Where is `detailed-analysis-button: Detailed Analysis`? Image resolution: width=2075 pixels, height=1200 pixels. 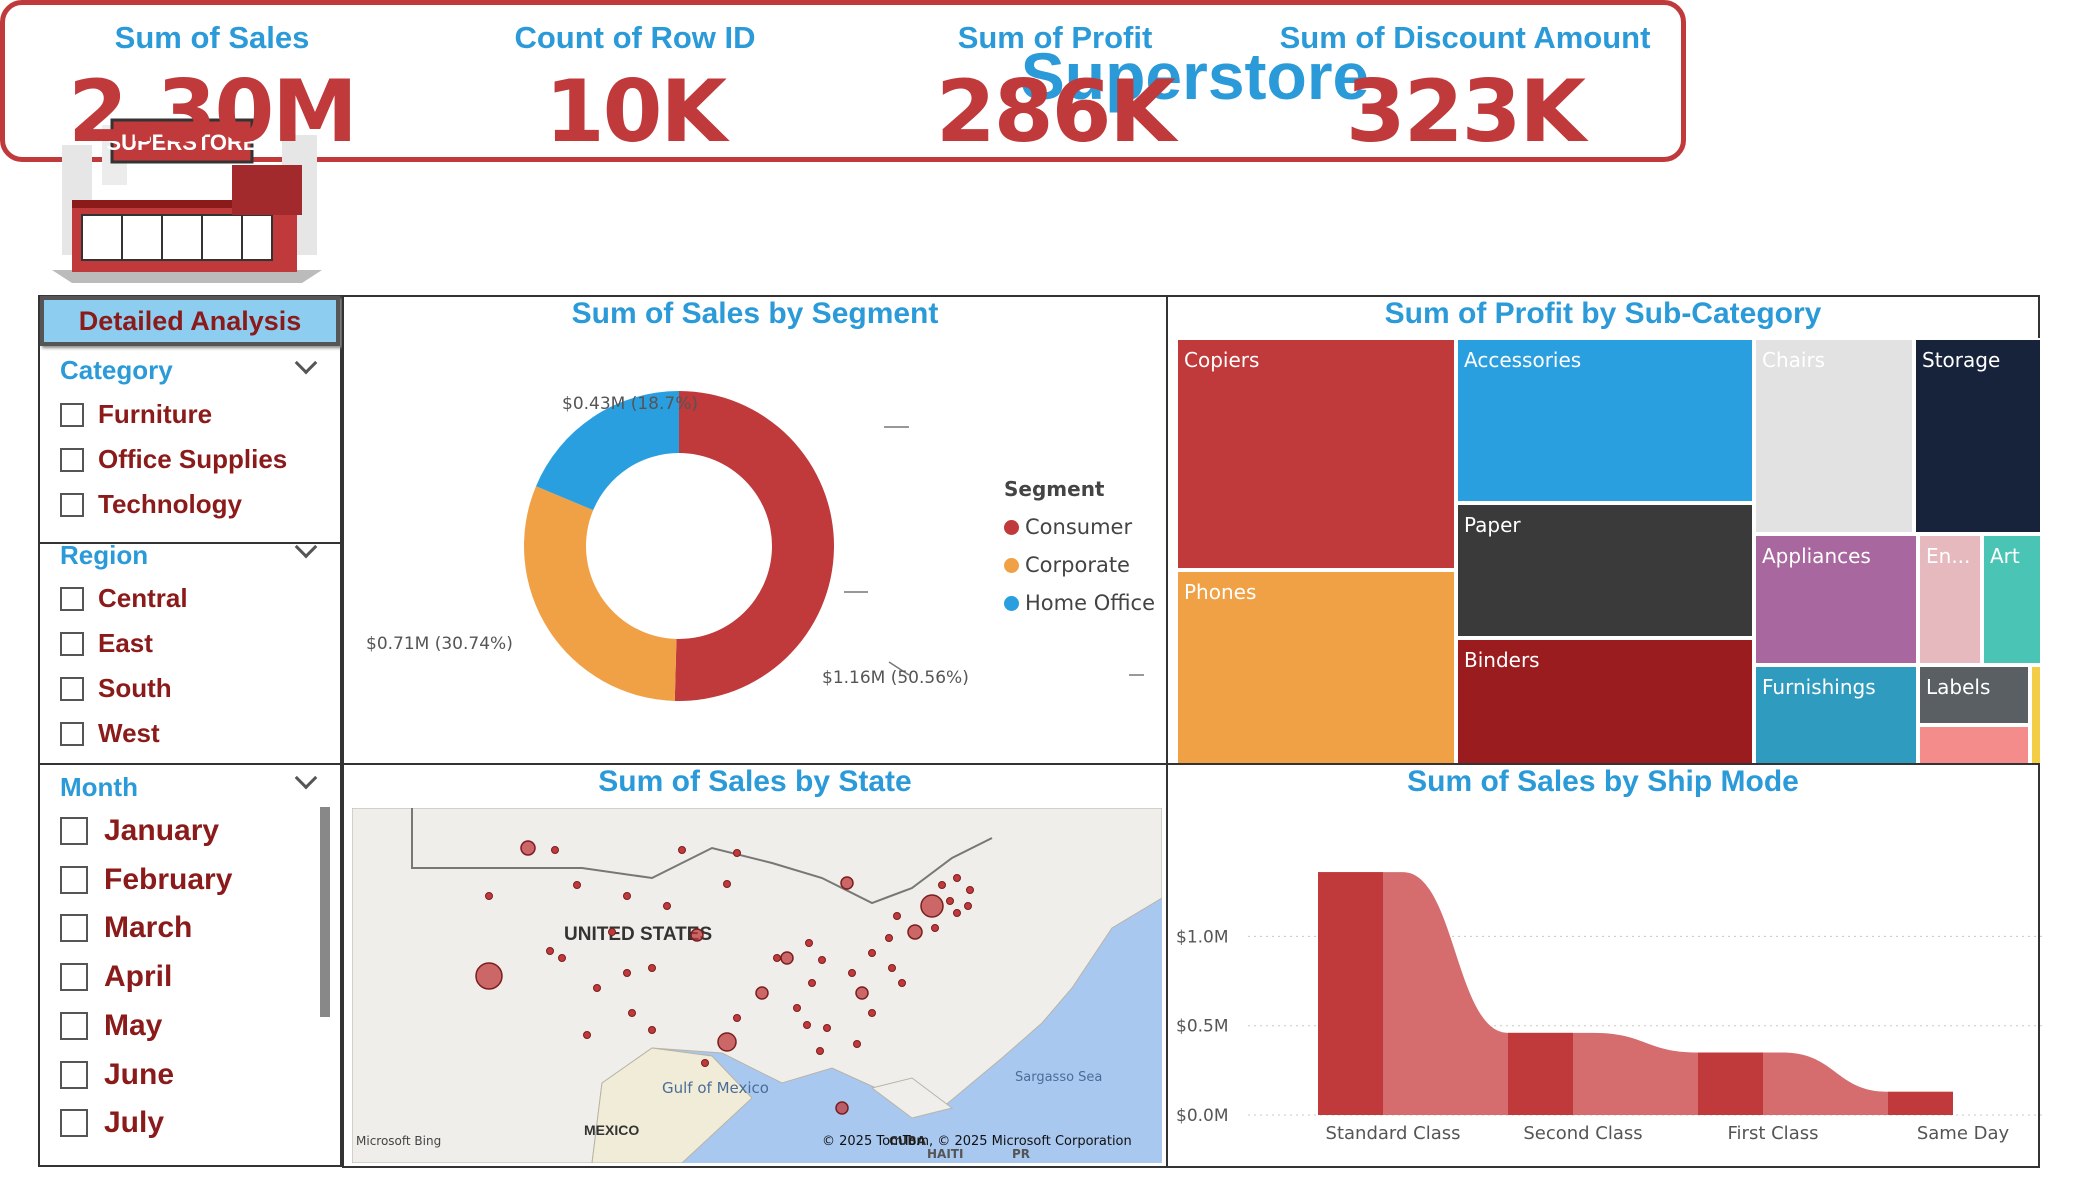
detailed-analysis-button: Detailed Analysis is located at coordinates (190, 321).